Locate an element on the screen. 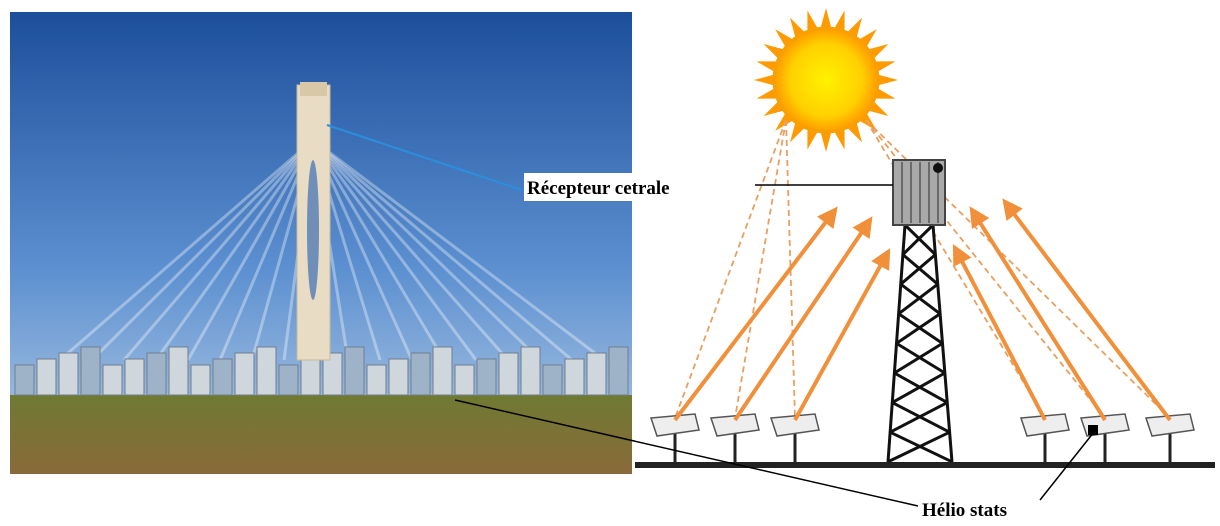 The width and height of the screenshot is (1220, 526). marker is located at coordinates (1093, 430).